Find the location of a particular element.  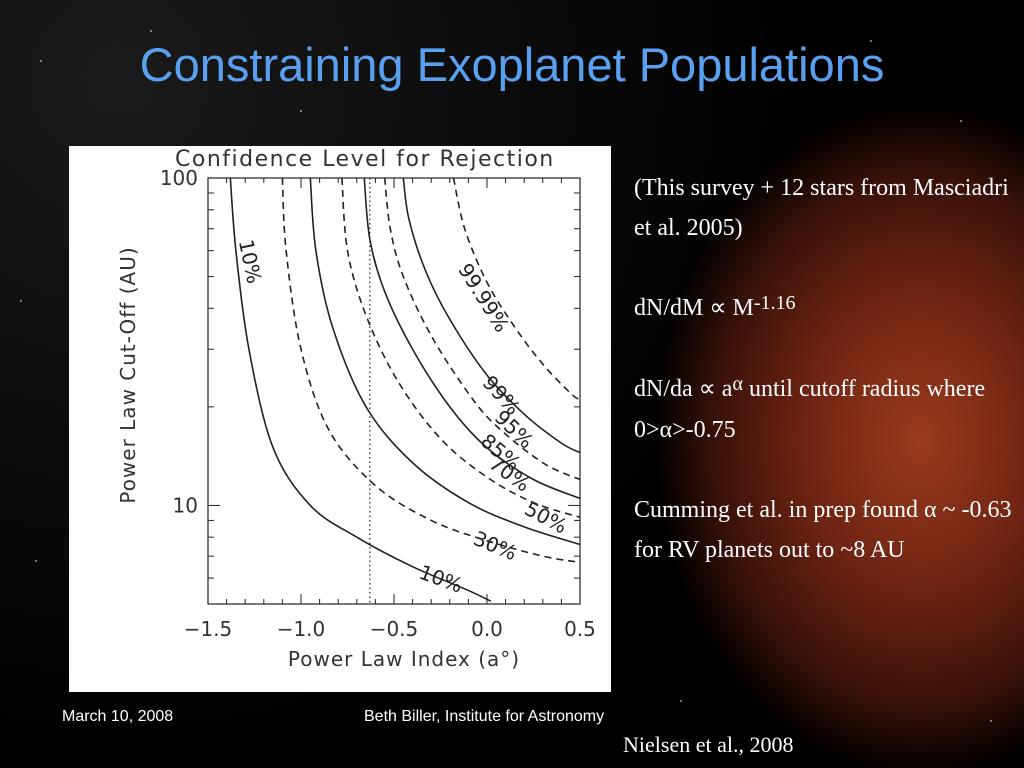

y-tick-label: 100 is located at coordinates (179, 178).